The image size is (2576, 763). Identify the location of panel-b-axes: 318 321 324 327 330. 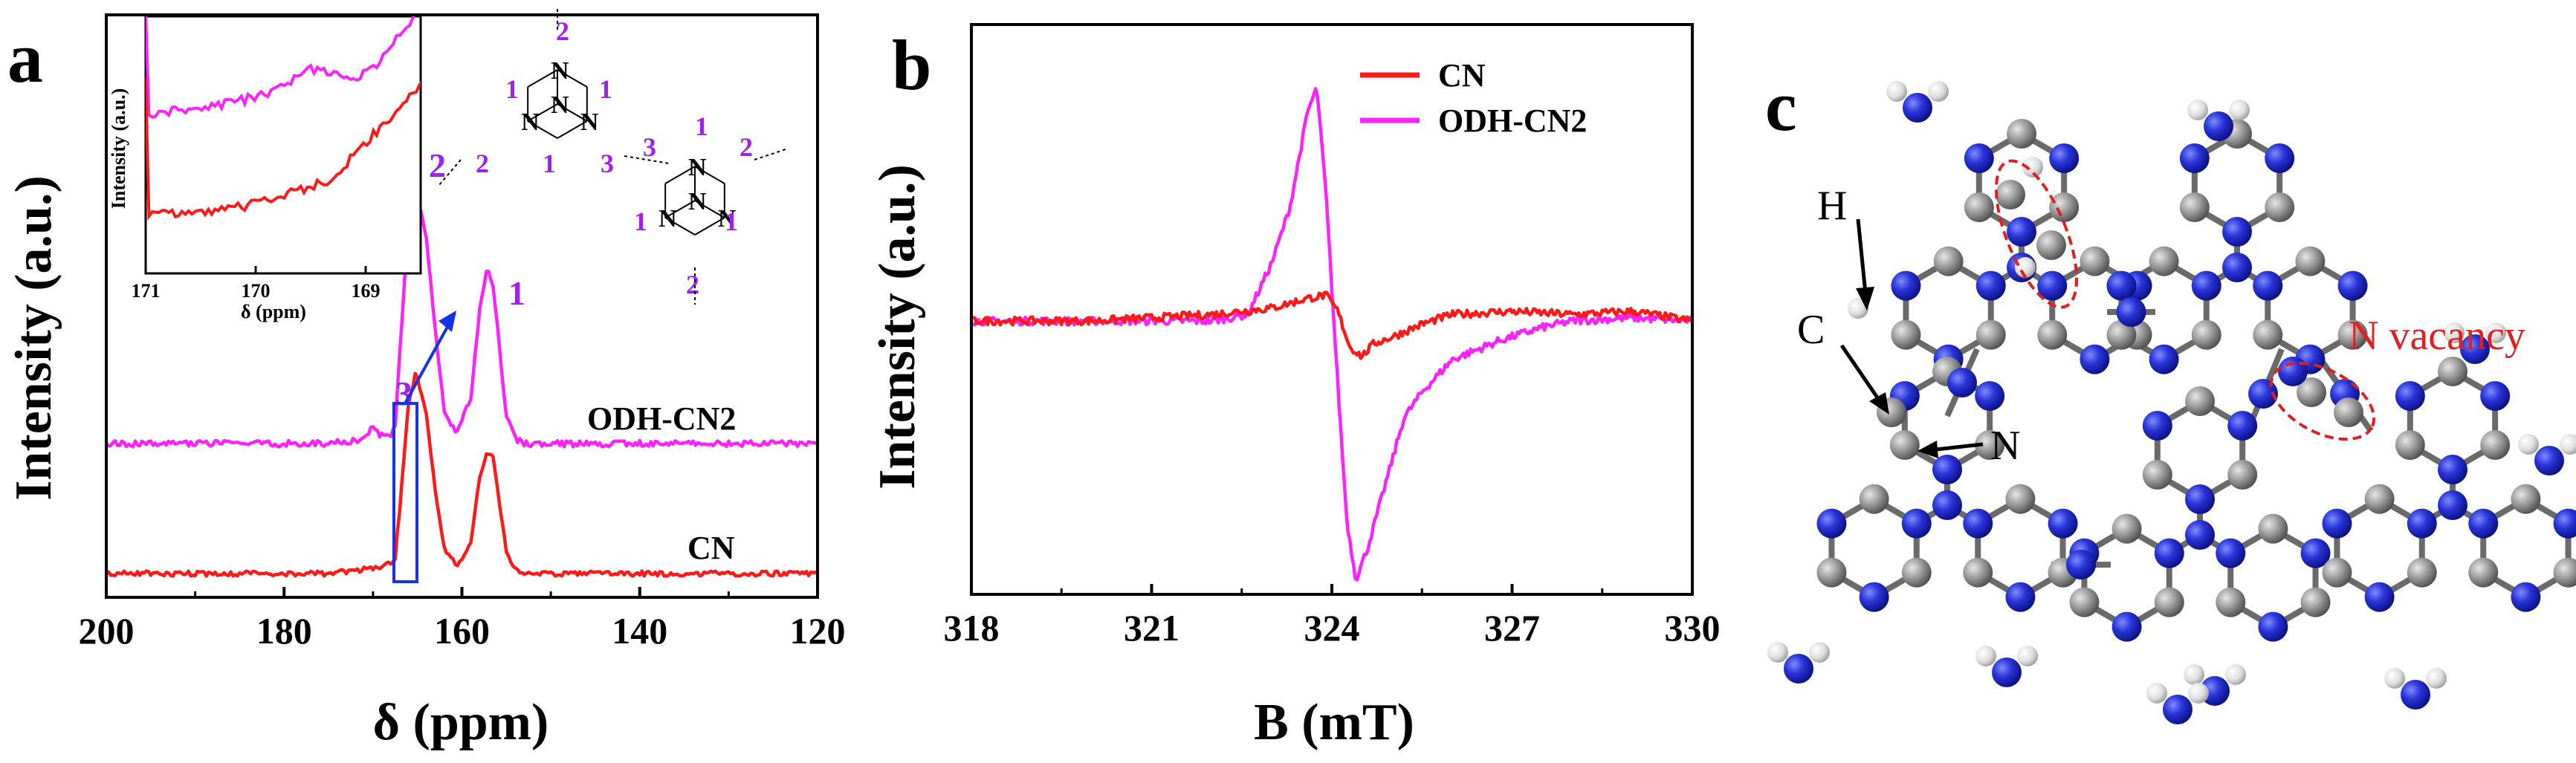
(1332, 616).